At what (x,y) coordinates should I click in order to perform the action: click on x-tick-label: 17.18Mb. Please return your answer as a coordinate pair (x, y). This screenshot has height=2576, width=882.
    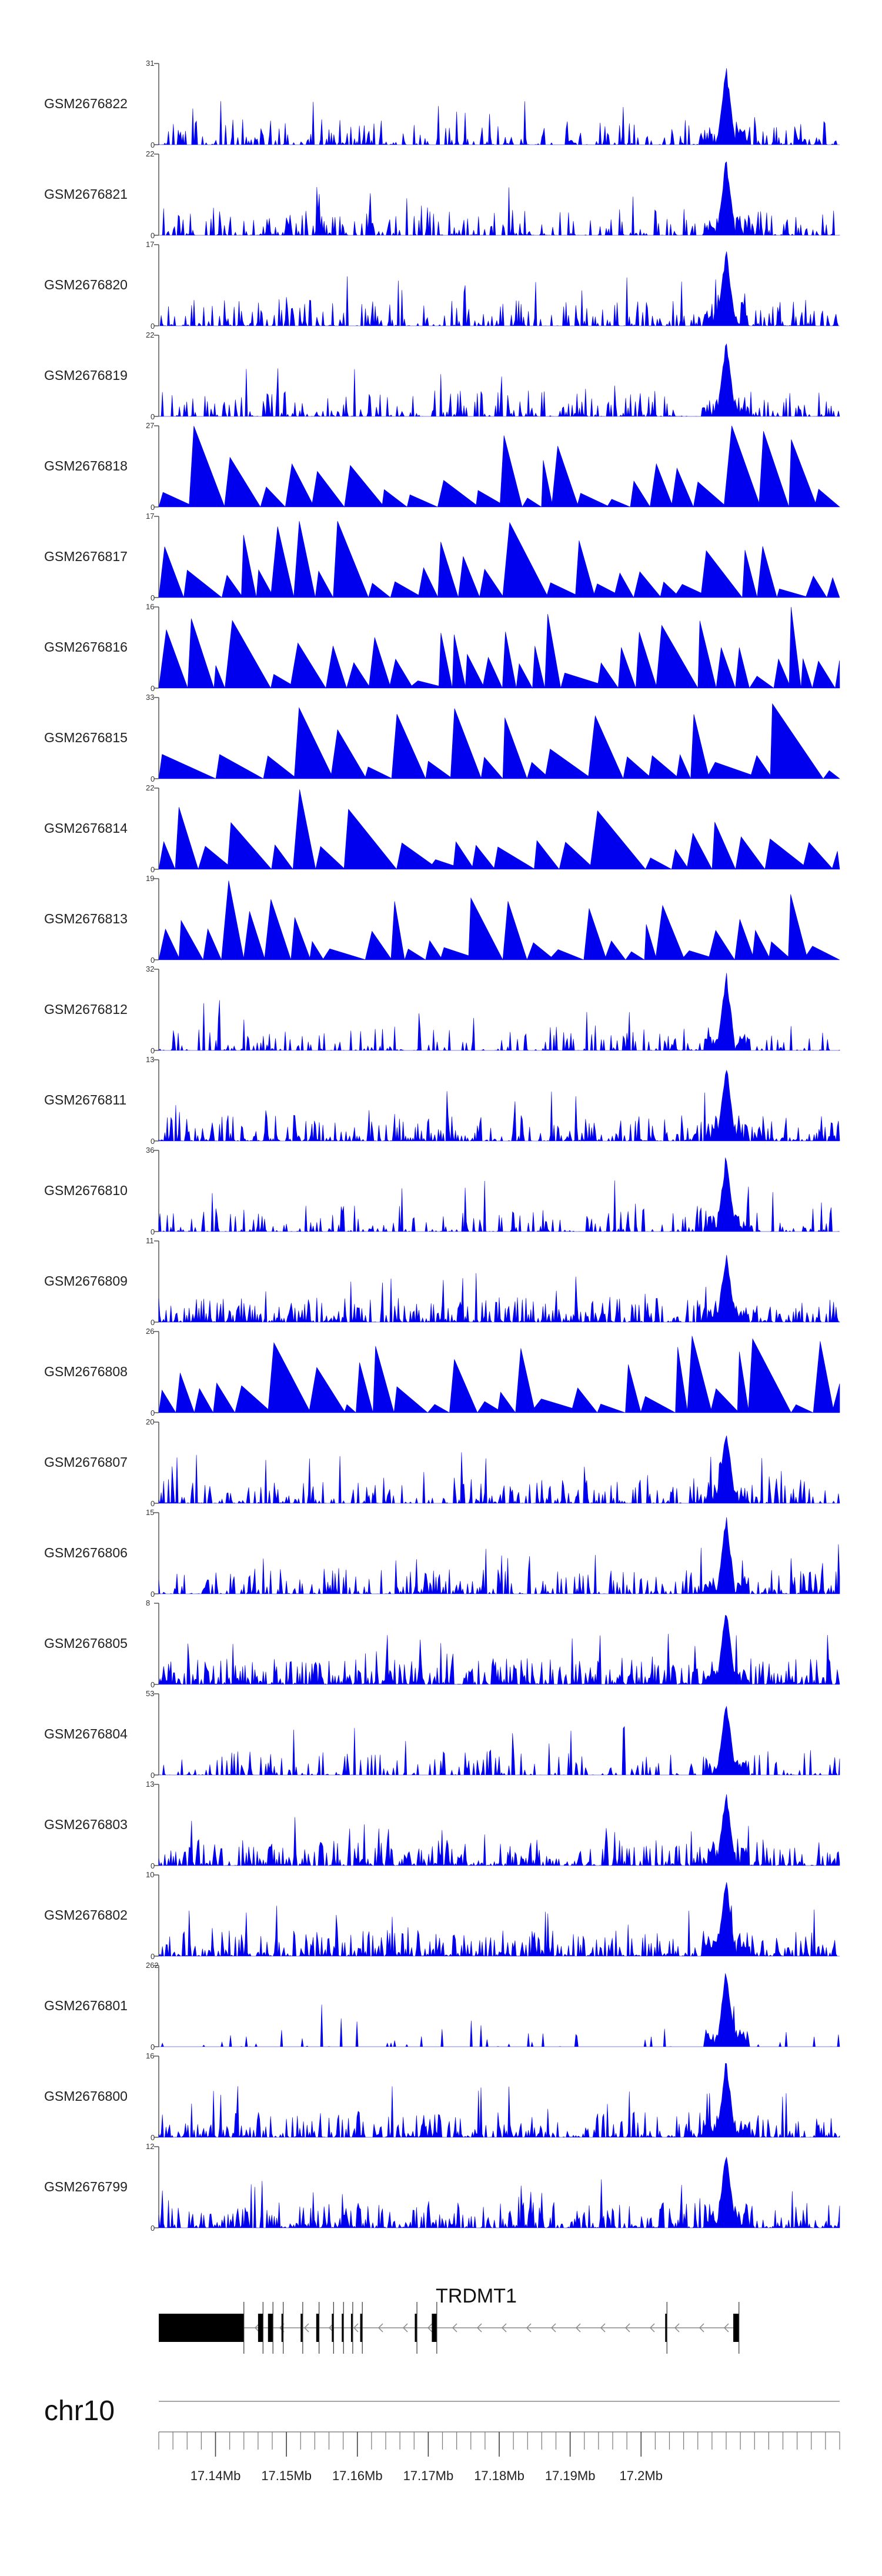
    Looking at the image, I should click on (499, 2475).